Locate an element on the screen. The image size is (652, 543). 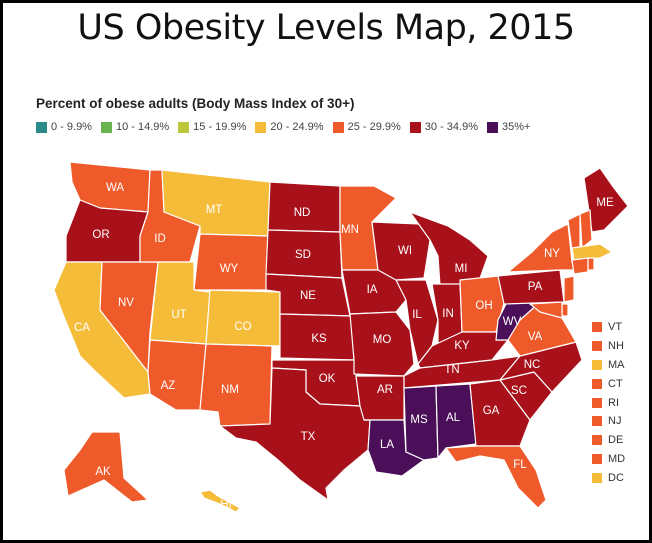
state-ms is located at coordinates (421, 423).